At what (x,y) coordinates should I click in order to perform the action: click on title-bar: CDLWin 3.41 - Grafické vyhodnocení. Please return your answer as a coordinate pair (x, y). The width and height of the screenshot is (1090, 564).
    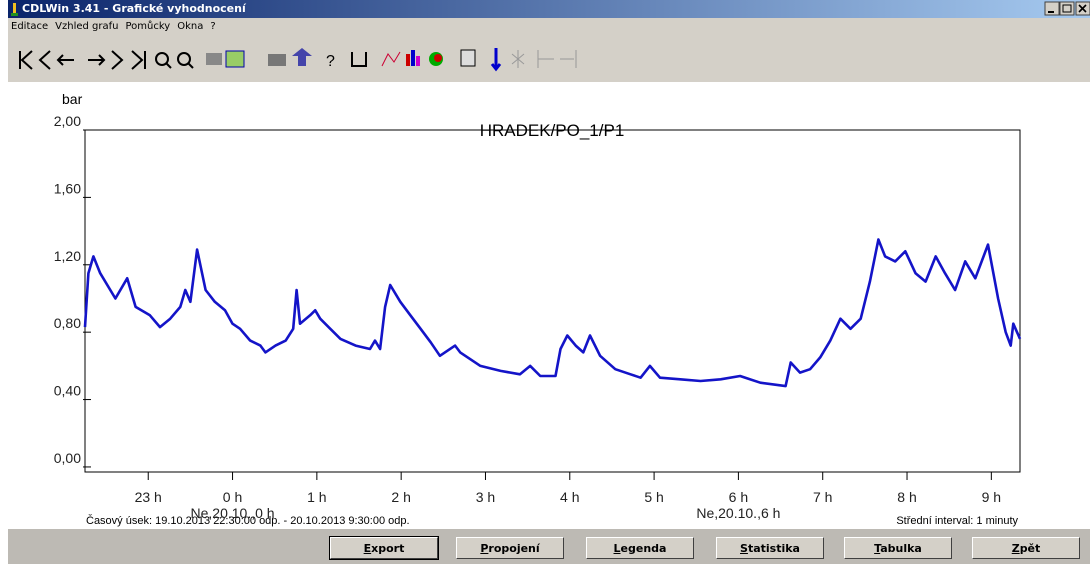
    Looking at the image, I should click on (549, 9).